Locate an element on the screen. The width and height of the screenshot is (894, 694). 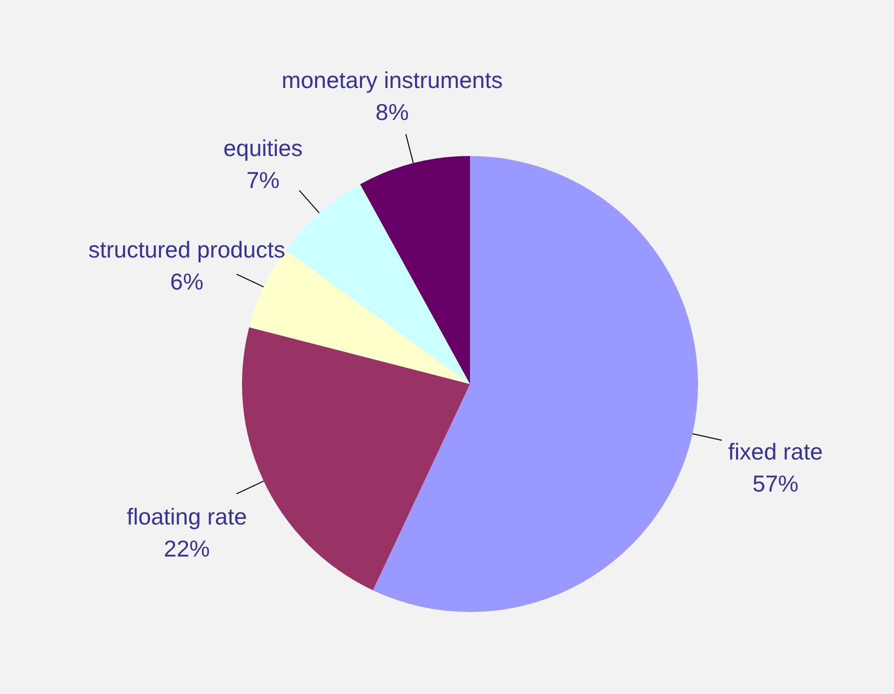
slice-label: structured products is located at coordinates (187, 249).